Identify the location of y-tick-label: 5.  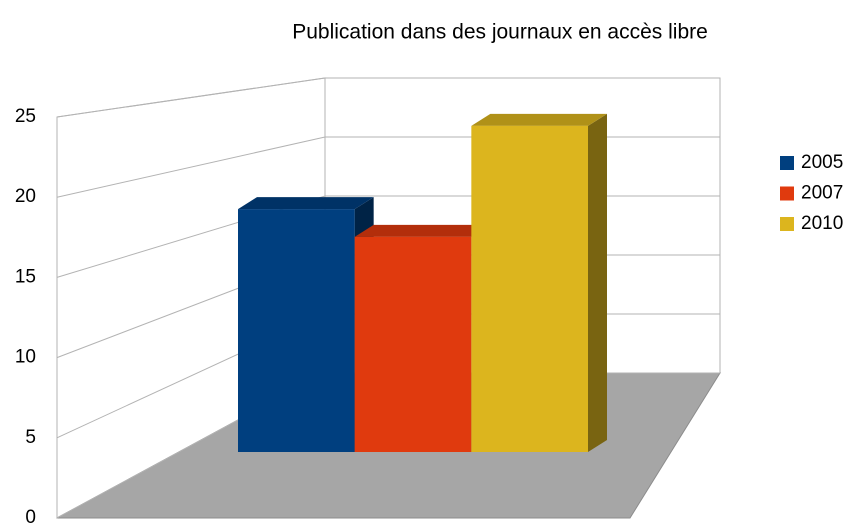
(30, 437).